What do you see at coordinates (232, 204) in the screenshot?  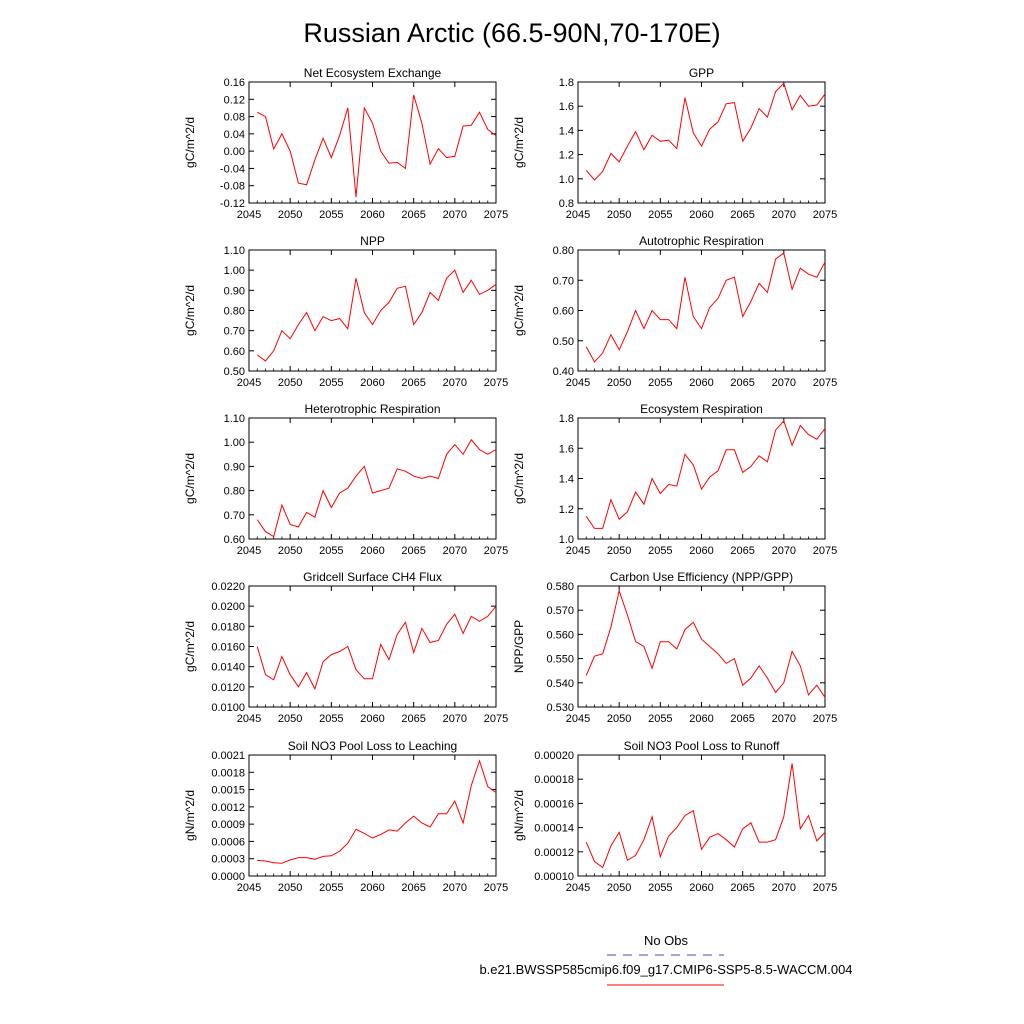 I see `y-tick-label: -0.12` at bounding box center [232, 204].